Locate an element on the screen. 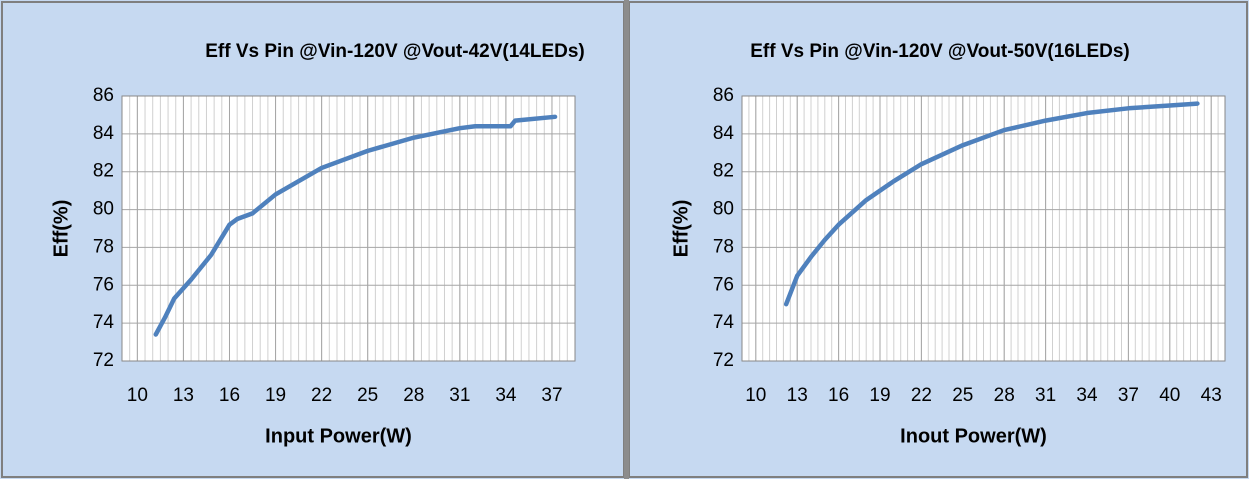  chart-title: Eff Vs Pin @Vin-120V @Vout-42V(14LEDs) is located at coordinates (395, 51).